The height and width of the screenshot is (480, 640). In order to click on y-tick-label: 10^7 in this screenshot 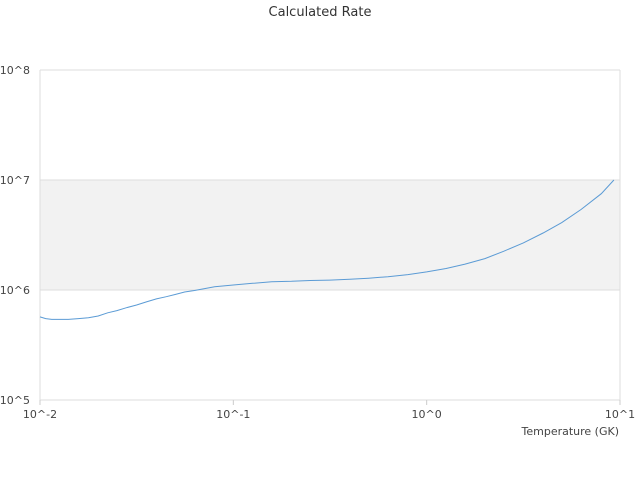, I will do `click(15, 180)`.